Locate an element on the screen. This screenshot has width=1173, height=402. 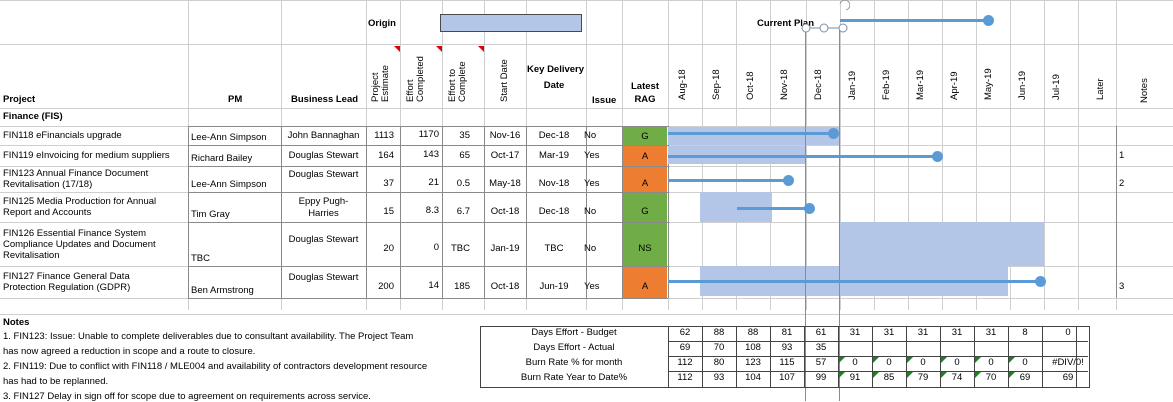
project-start-date: Nov-16 is located at coordinates (505, 135).